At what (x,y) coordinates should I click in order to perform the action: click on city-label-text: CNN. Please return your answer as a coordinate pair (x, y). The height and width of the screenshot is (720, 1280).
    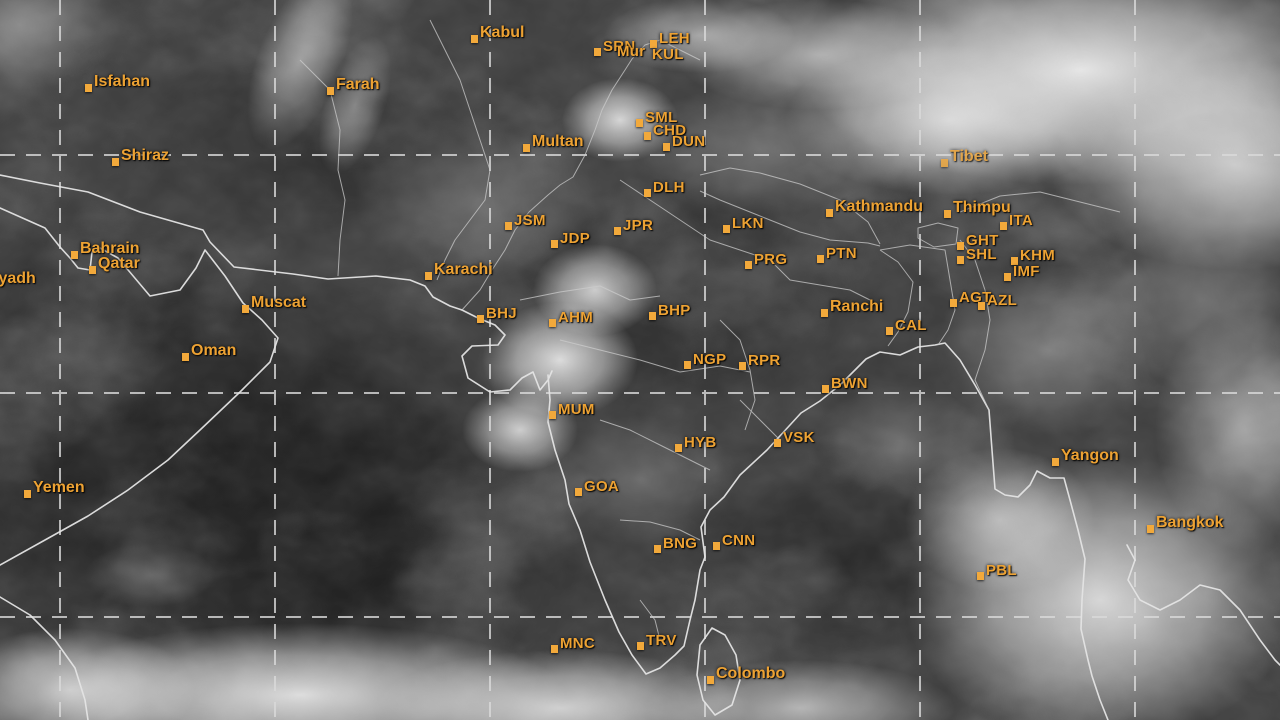
    Looking at the image, I should click on (739, 540).